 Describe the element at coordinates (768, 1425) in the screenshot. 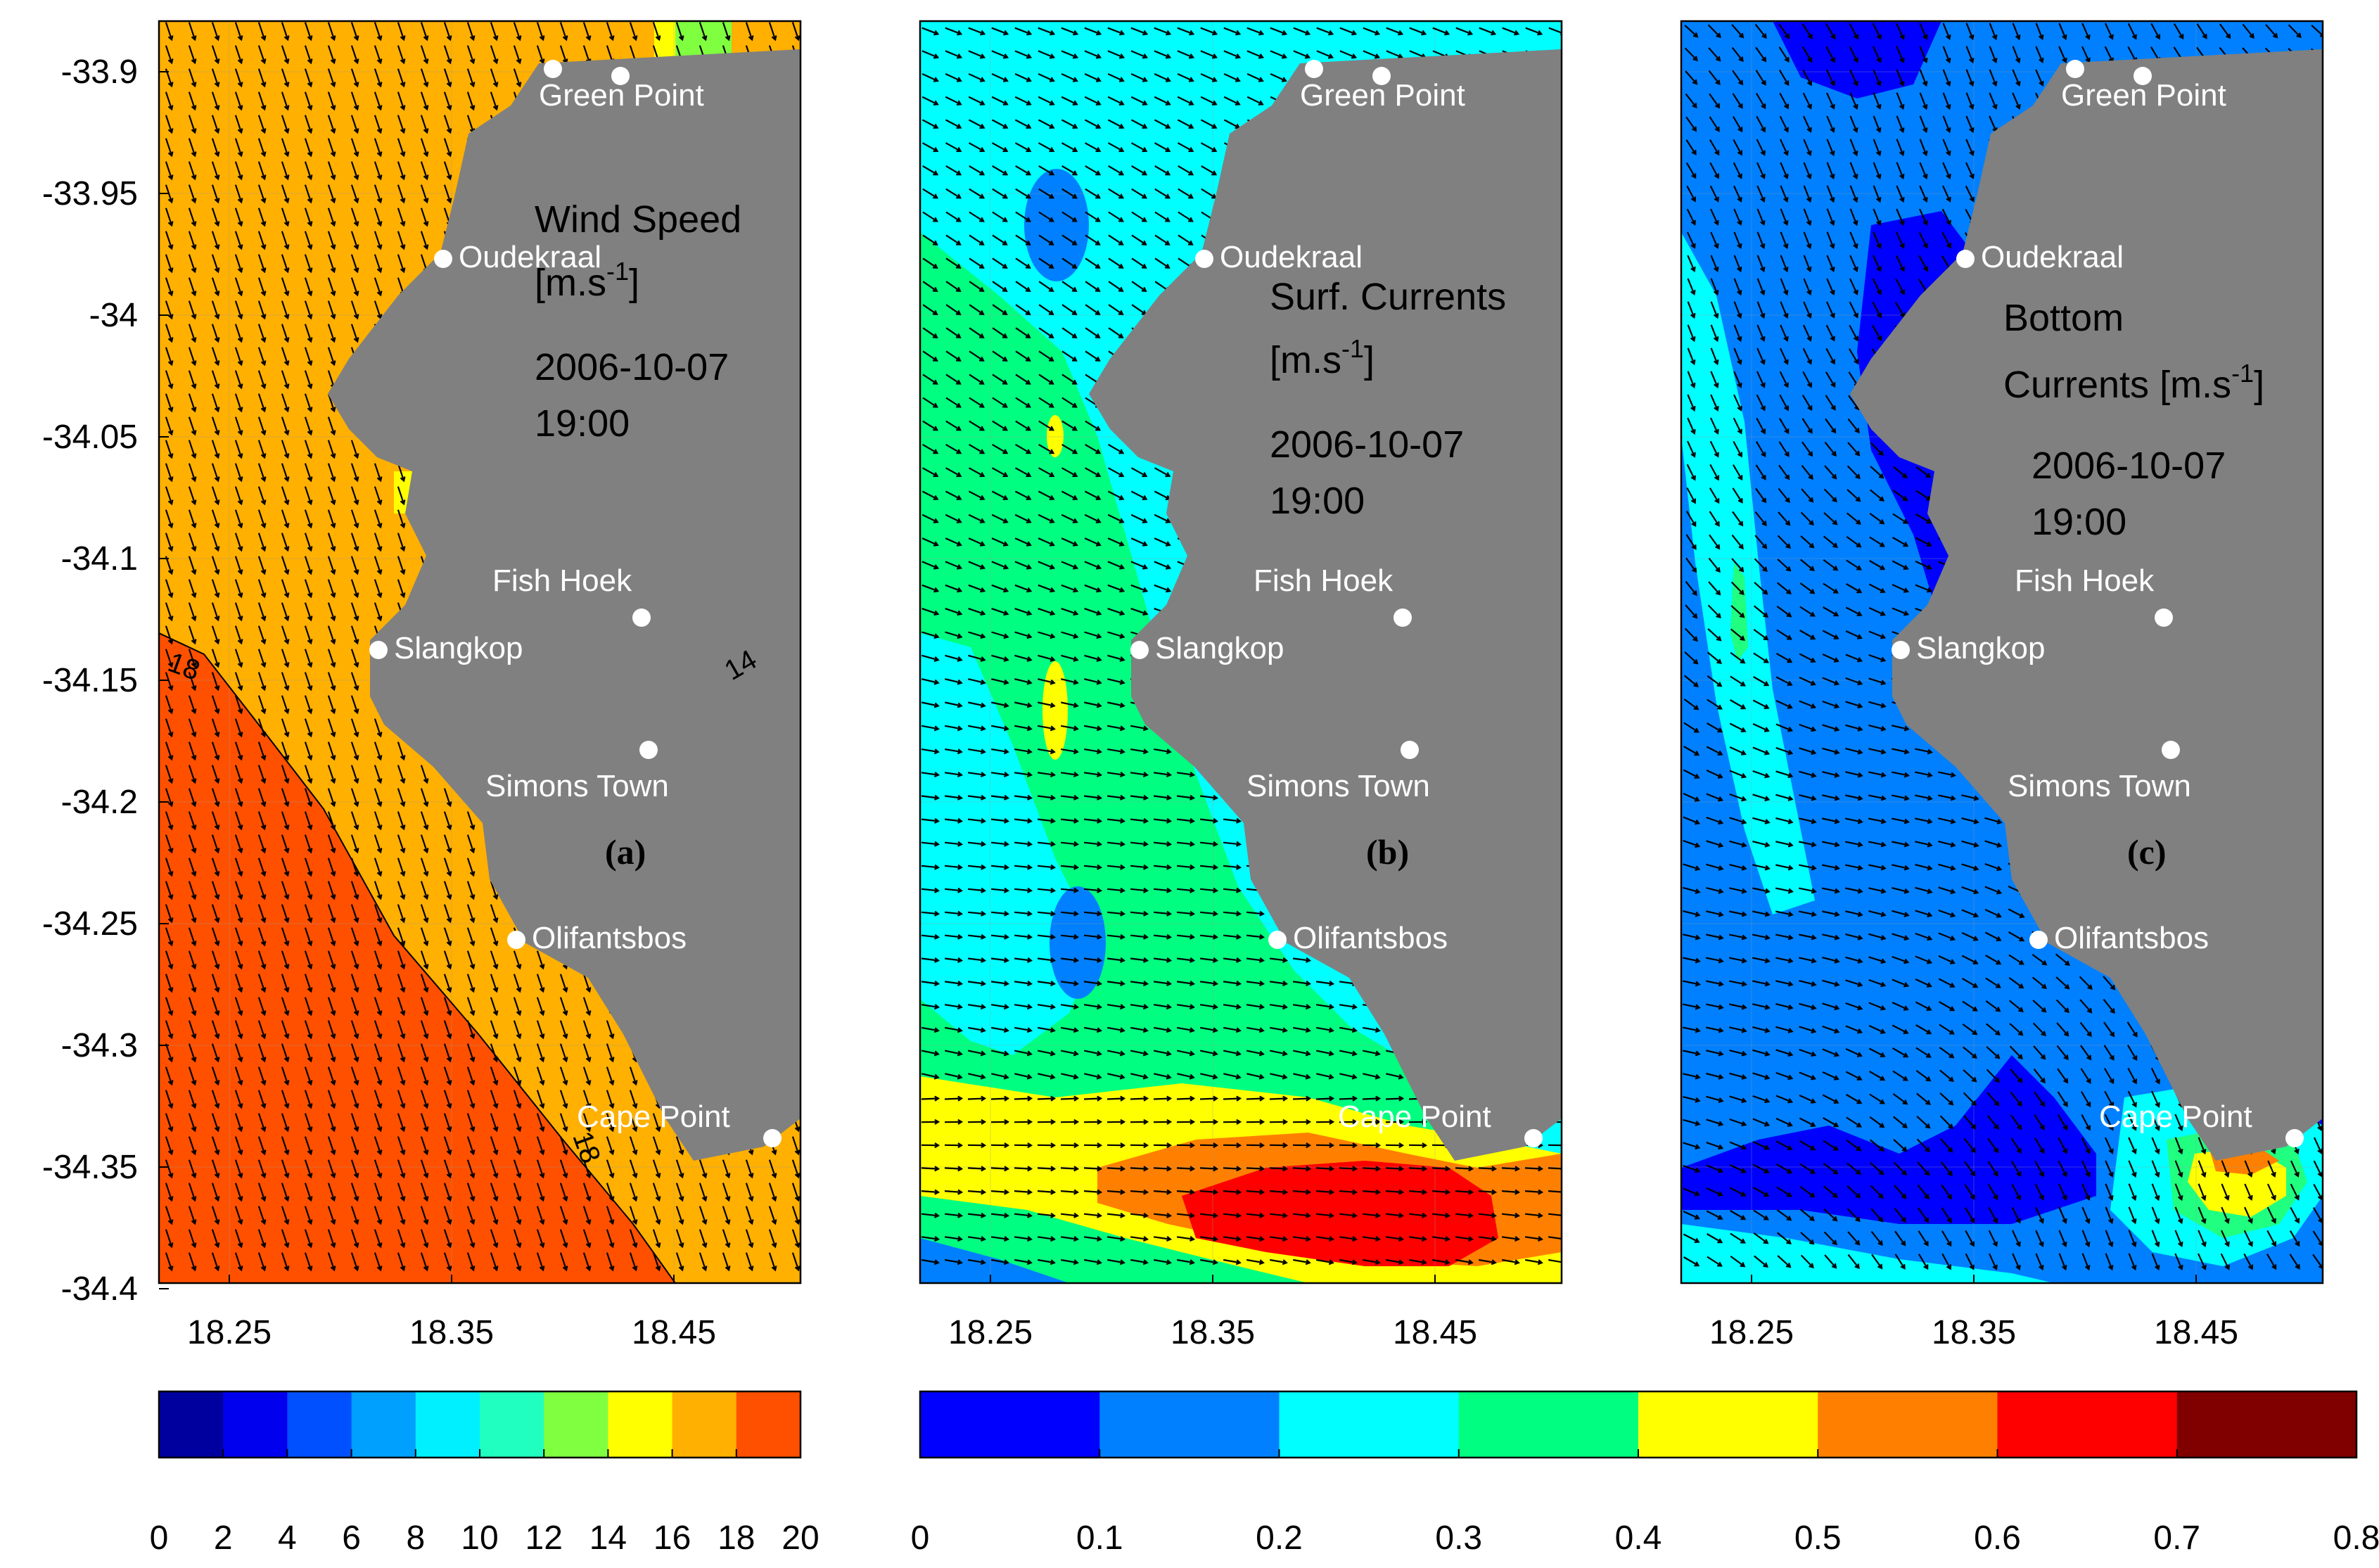

I see `colorbar-swatch` at that location.